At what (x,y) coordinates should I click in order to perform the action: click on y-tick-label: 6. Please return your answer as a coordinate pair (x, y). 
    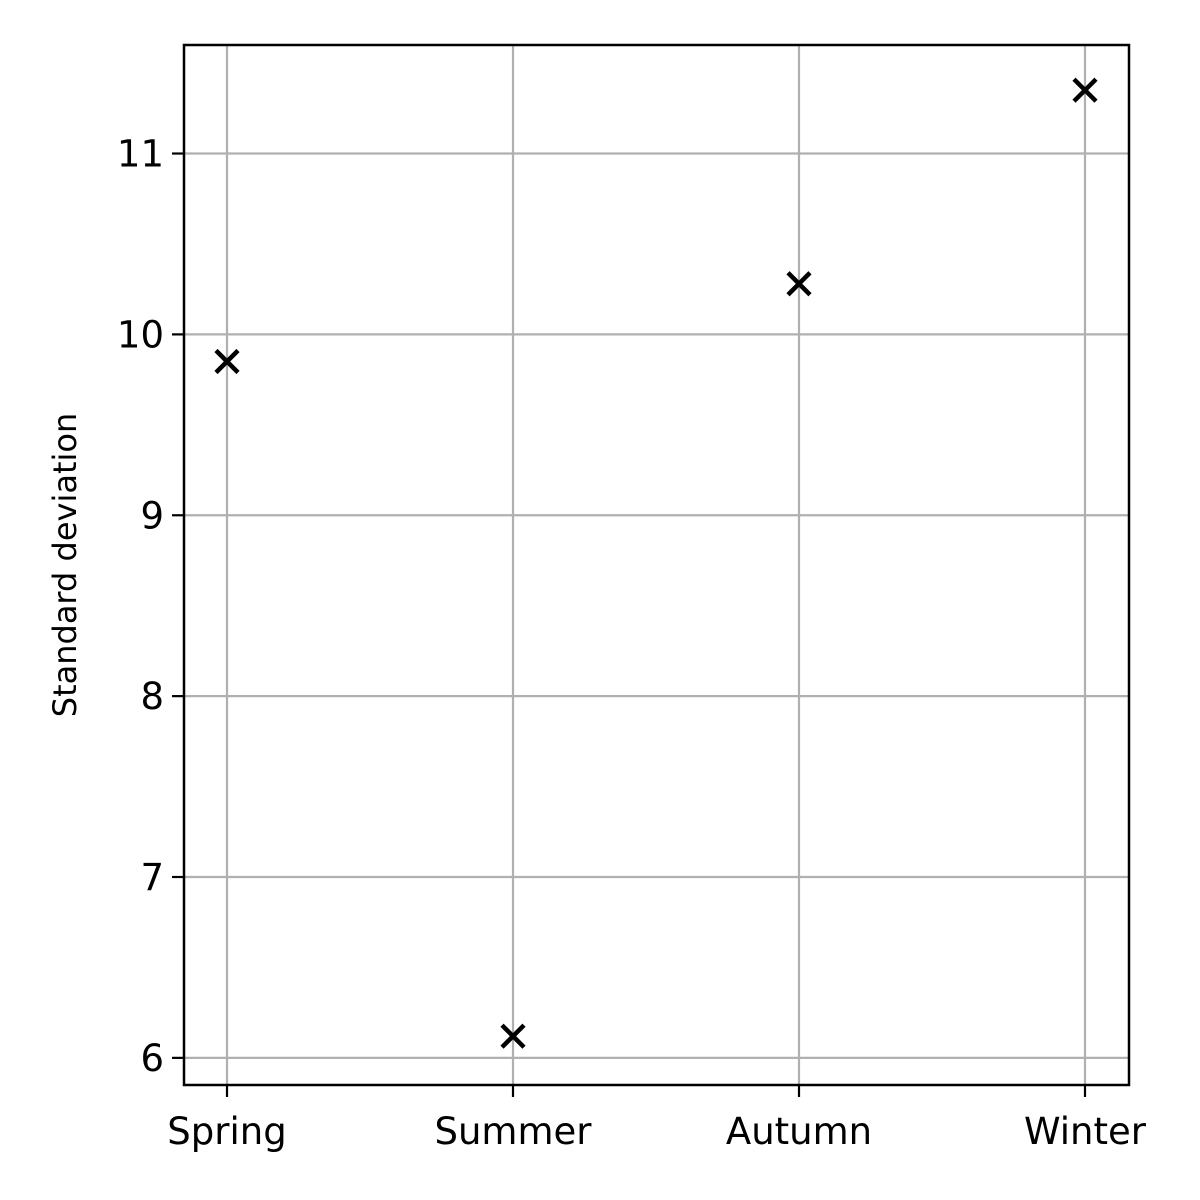
    Looking at the image, I should click on (152, 1058).